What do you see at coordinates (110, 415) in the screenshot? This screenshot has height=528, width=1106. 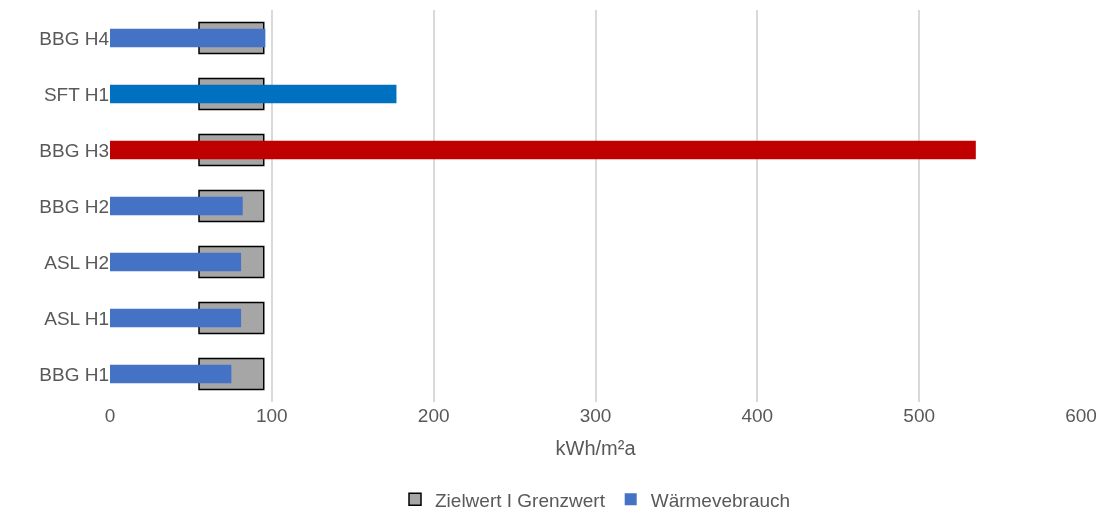 I see `x-tick-label: 0` at bounding box center [110, 415].